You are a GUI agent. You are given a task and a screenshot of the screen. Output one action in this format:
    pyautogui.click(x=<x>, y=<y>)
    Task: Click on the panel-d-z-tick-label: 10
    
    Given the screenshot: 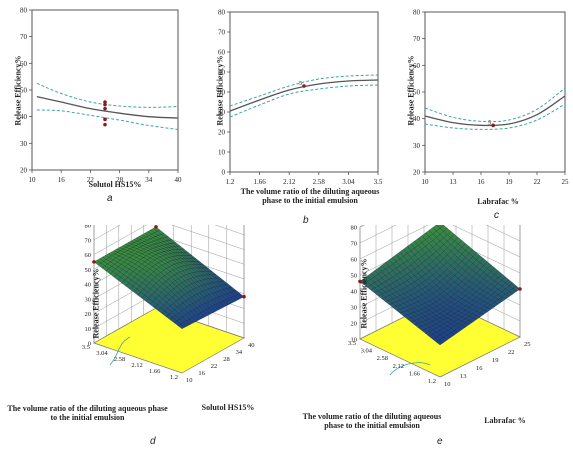 What is the action you would take?
    pyautogui.click(x=88, y=329)
    